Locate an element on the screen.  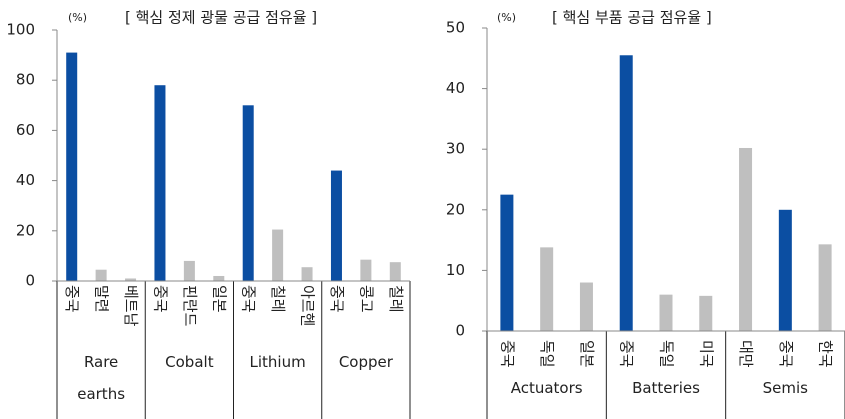
chart-title: [ 핵심 정제 광물 공급 점유율 ] is located at coordinates (221, 18).